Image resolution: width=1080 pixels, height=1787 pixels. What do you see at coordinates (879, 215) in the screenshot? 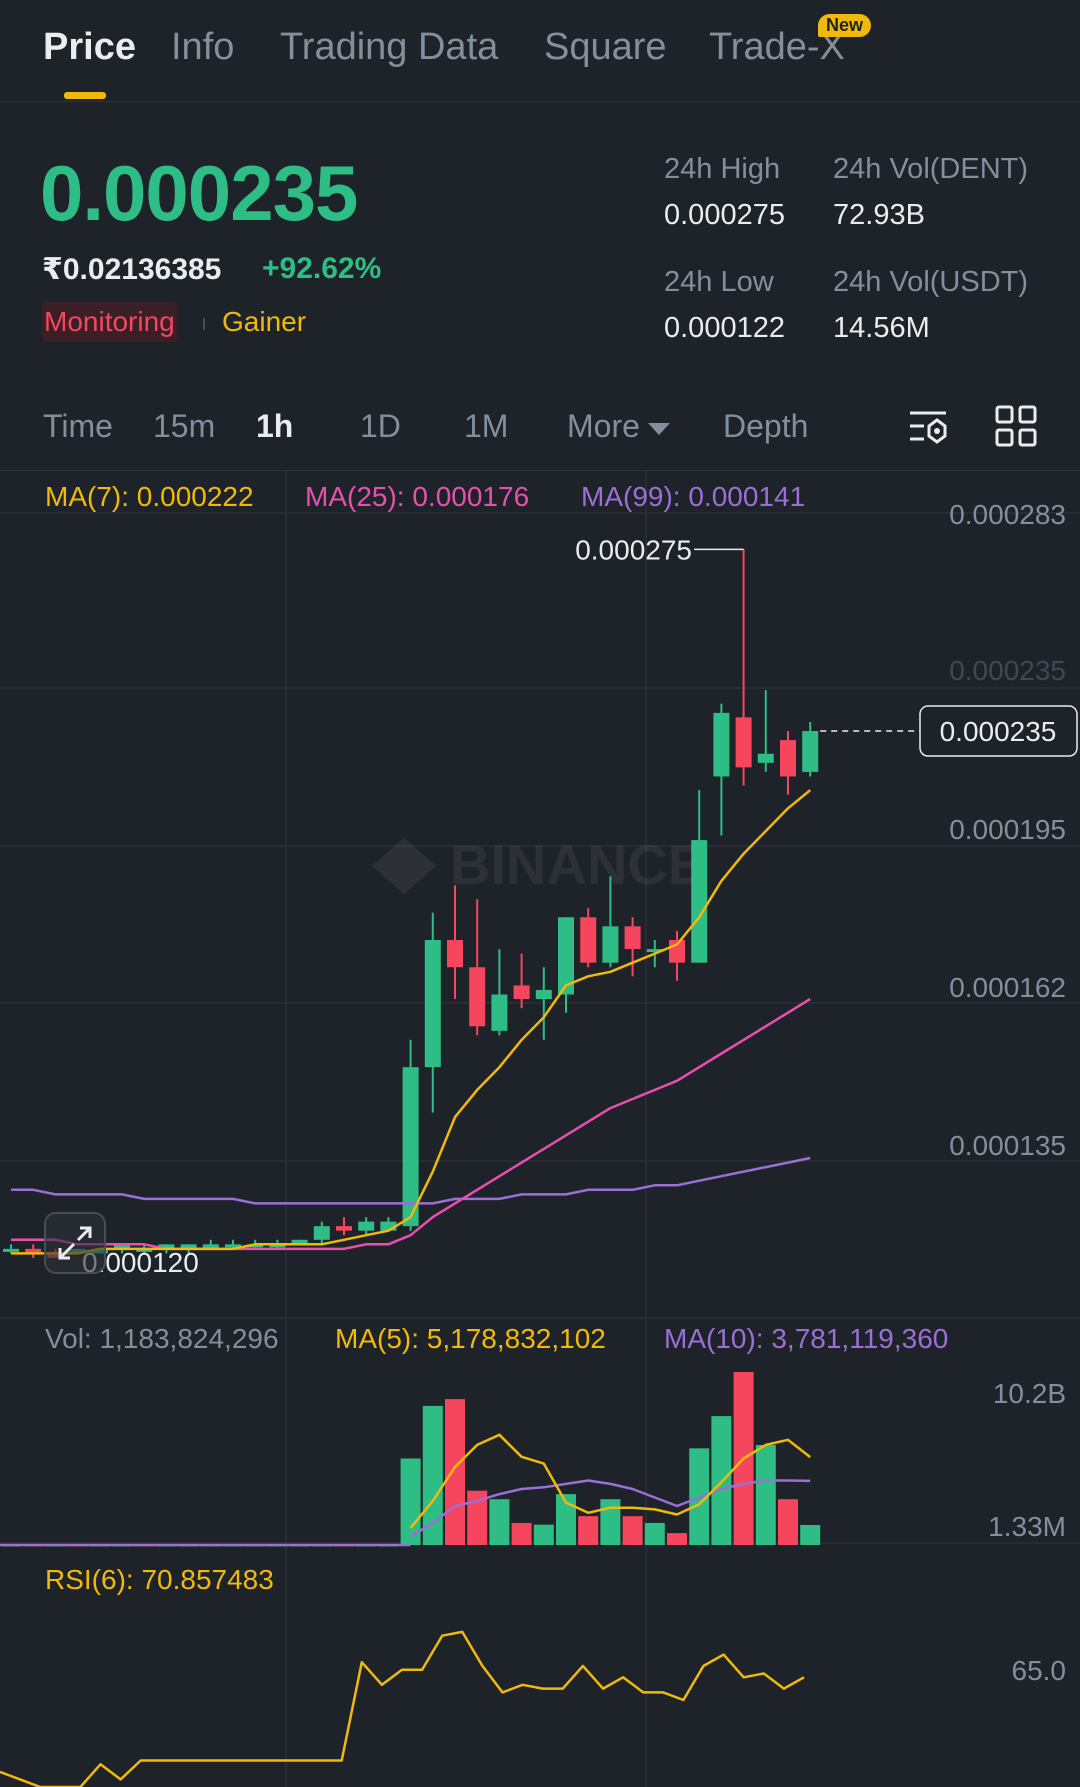
I see `vol-base-value: 72.93B` at bounding box center [879, 215].